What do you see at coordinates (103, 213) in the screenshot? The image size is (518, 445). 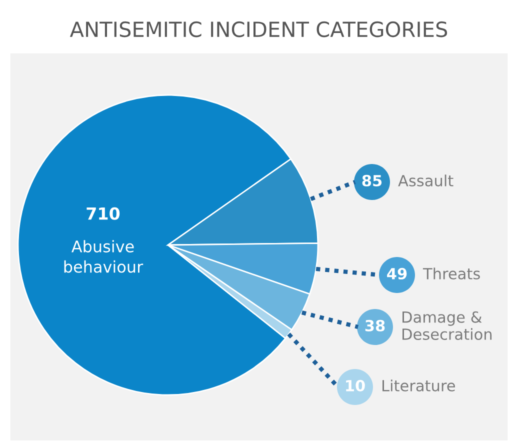 I see `data-label: 710` at bounding box center [103, 213].